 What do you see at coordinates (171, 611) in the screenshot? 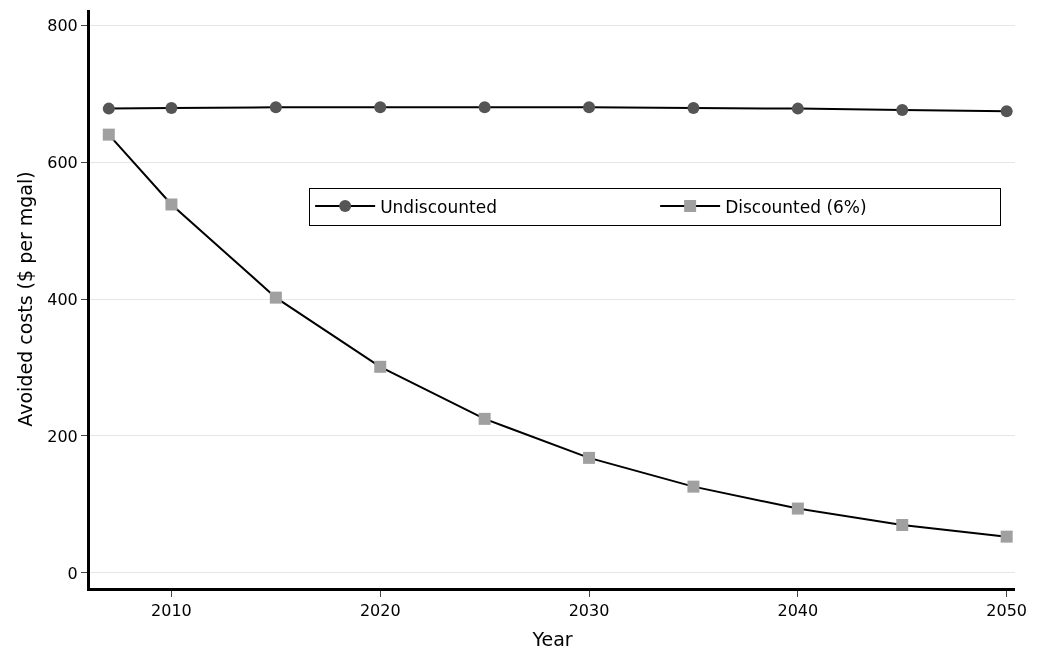
I see `x-tick-label: 2010` at bounding box center [171, 611].